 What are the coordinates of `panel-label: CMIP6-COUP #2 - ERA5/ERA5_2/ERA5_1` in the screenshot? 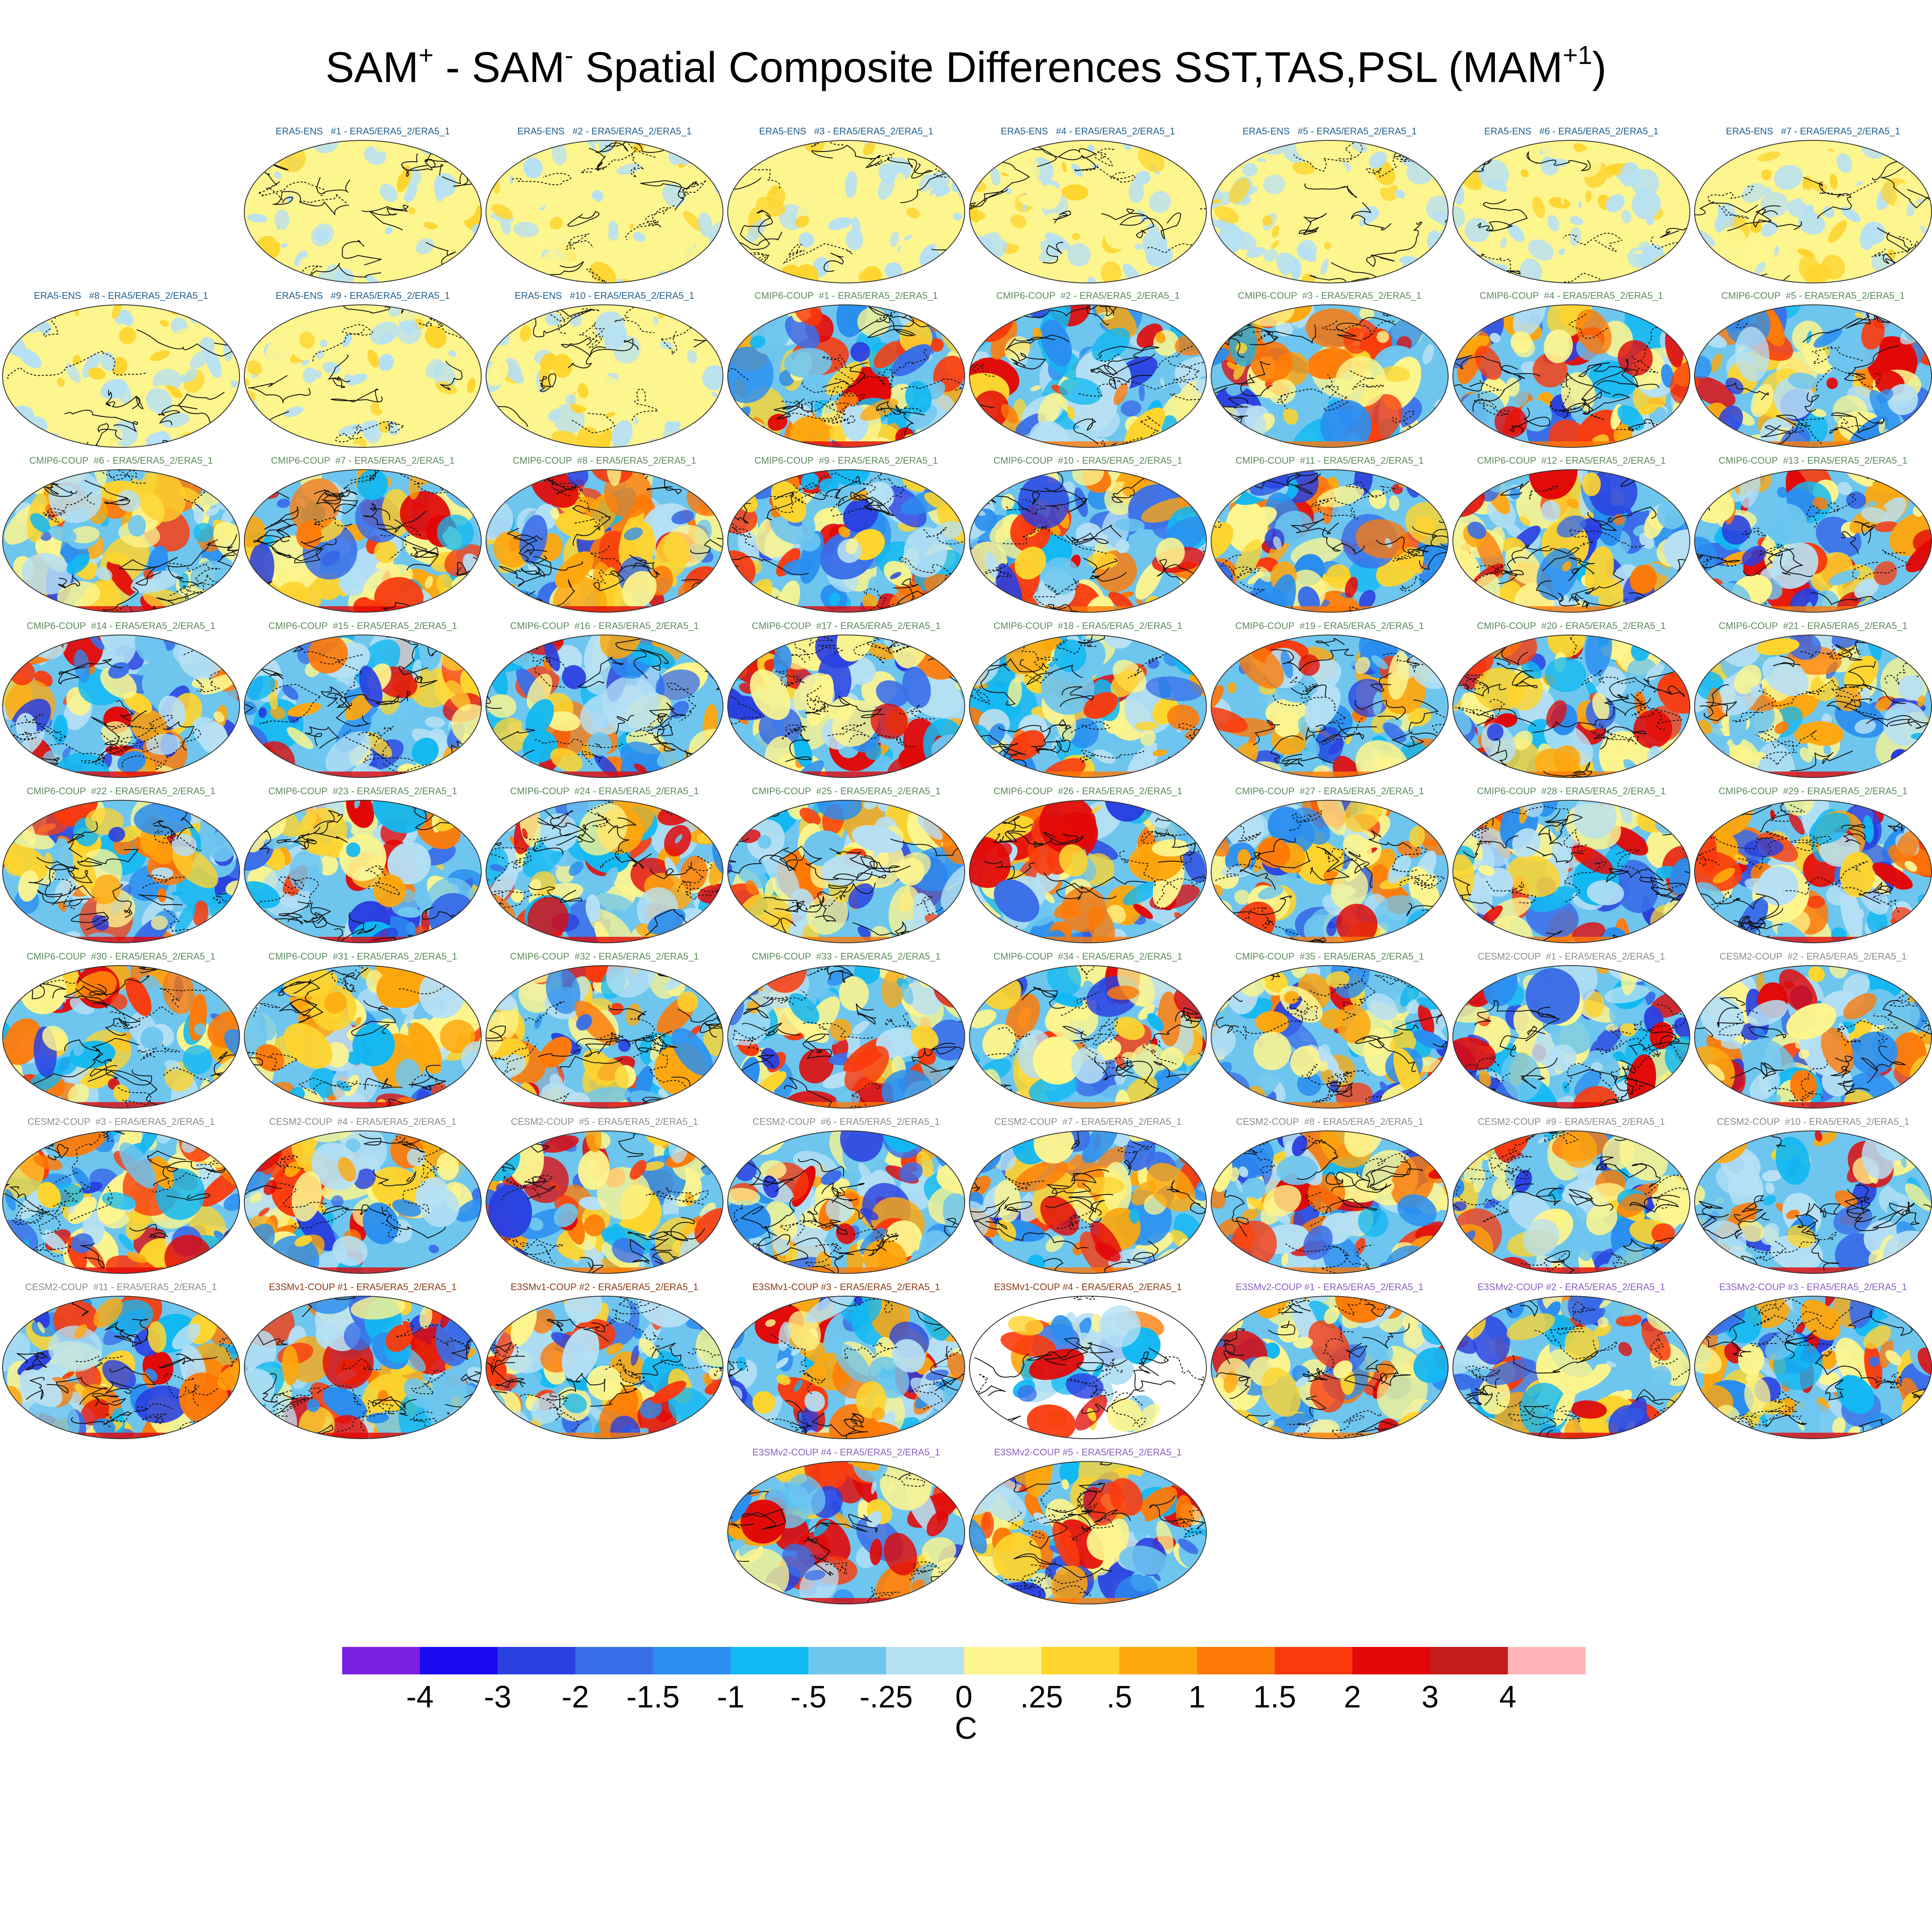 It's located at (1088, 295).